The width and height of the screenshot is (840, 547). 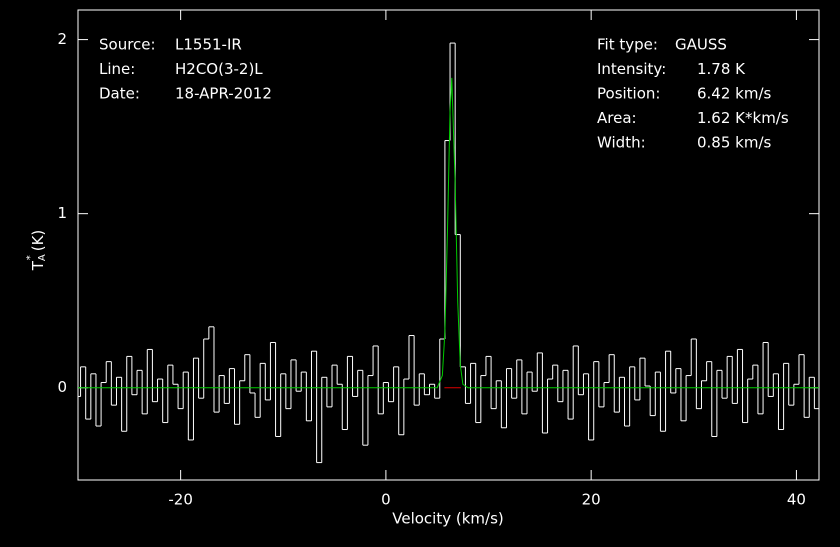 What do you see at coordinates (208, 45) in the screenshot?
I see `info-value: L1551-IR` at bounding box center [208, 45].